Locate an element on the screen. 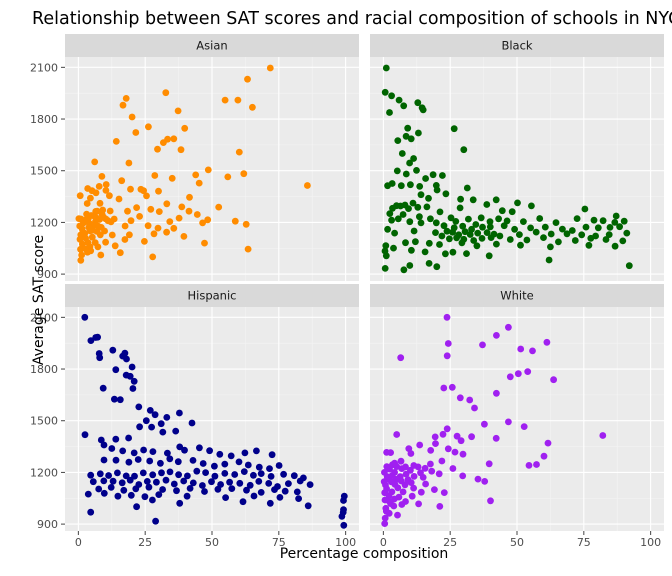 This screenshot has width=672, height=576. x-tick-label: 0 is located at coordinates (78, 542).